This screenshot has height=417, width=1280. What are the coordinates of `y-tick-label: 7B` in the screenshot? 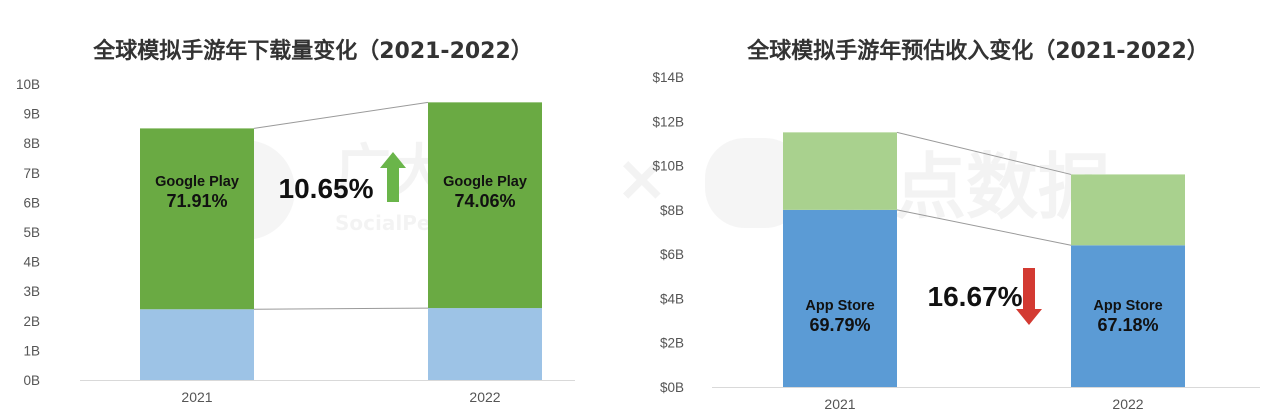 It's located at (31, 173).